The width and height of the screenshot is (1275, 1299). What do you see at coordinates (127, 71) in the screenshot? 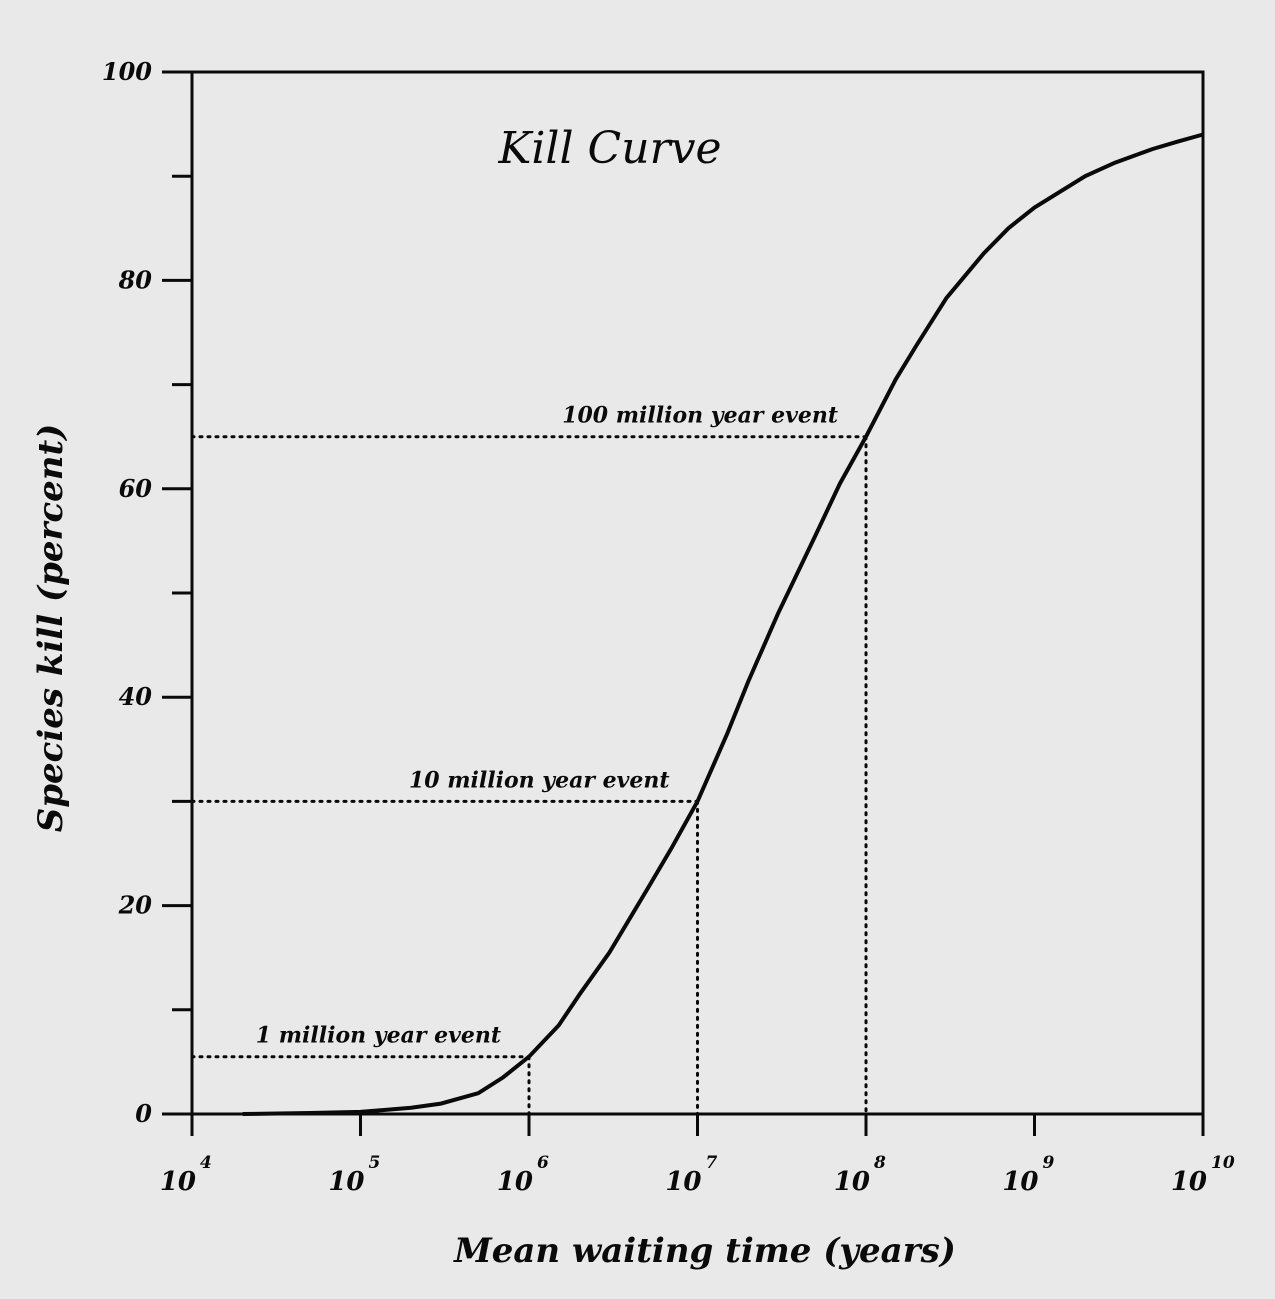
I see `y-tick-label: 100` at bounding box center [127, 71].